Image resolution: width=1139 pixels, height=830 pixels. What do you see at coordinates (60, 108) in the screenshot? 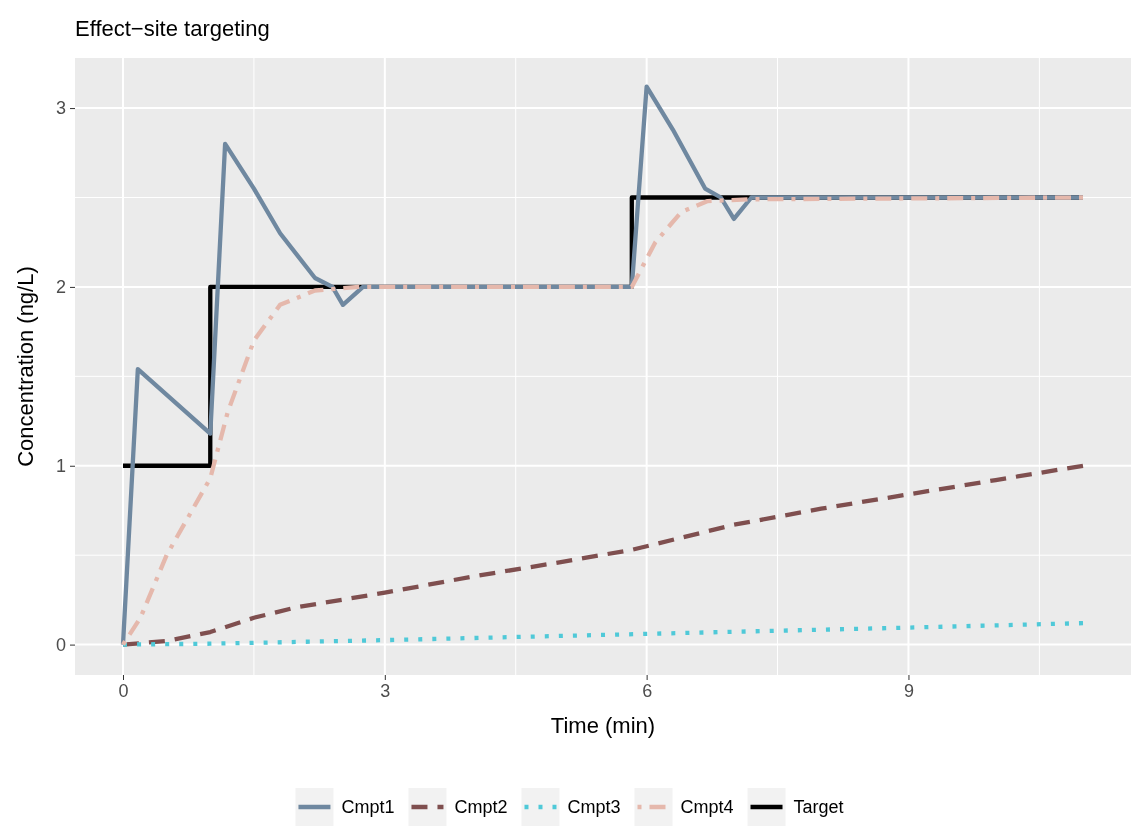
I see `y-tick-label: 3` at bounding box center [60, 108].